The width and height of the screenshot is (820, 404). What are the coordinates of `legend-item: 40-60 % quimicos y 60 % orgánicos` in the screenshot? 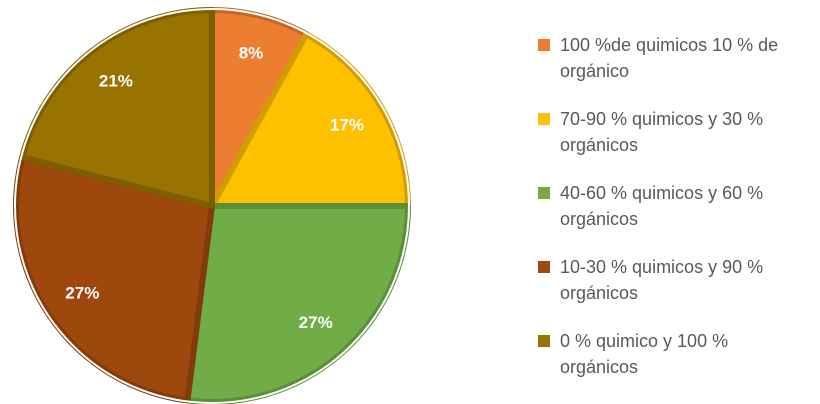 It's located at (673, 206).